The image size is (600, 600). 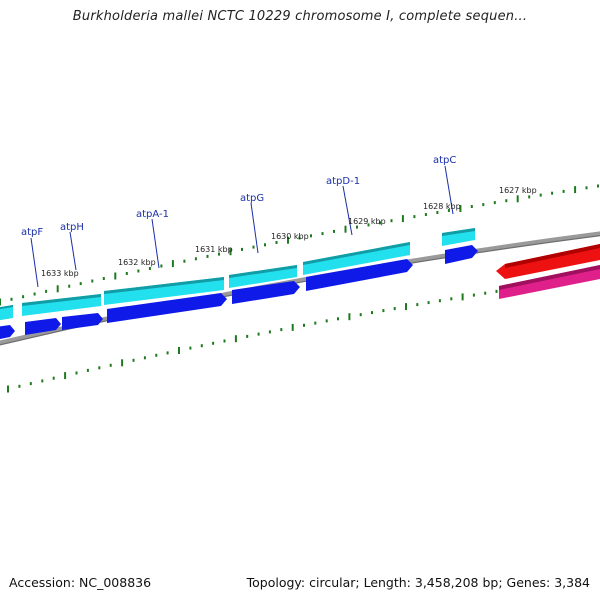 What do you see at coordinates (238, 196) in the screenshot?
I see `gene-labels: atpF atpH atpA-1 atpG atpD-1 atpC` at bounding box center [238, 196].